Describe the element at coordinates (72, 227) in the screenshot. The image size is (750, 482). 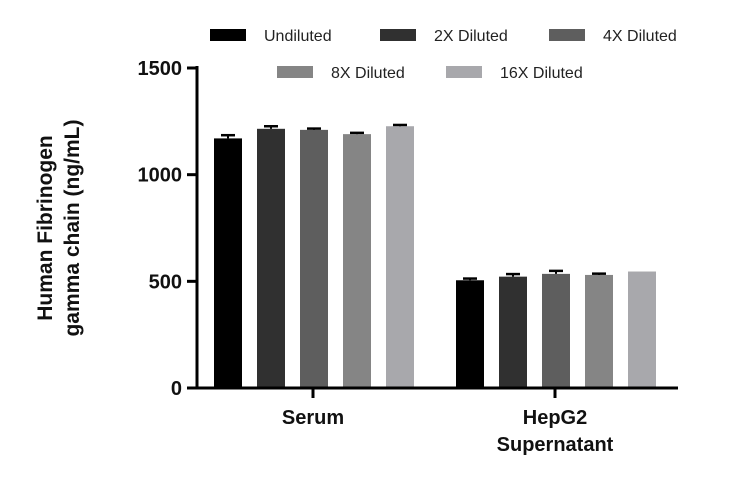
I see `y-axis-label-line-2: gamma chain (ng/mL)` at that location.